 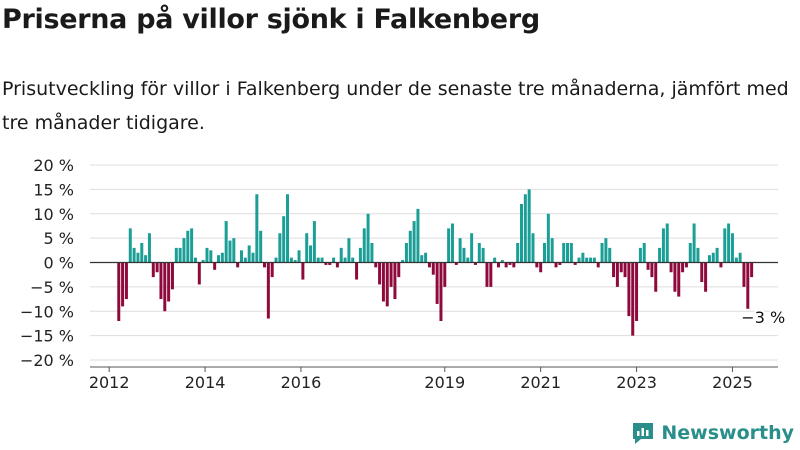 What do you see at coordinates (712, 433) in the screenshot?
I see `newsworthy-brand: Newsworthy` at bounding box center [712, 433].